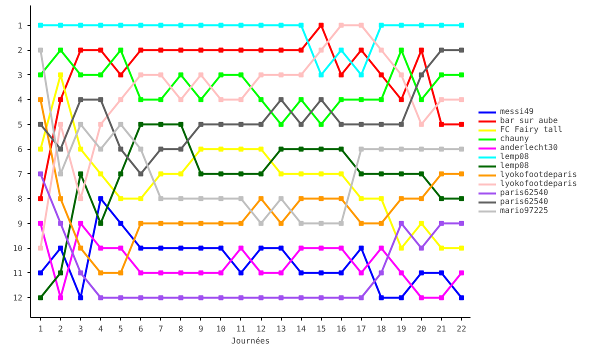  Describe the element at coordinates (524, 210) in the screenshot. I see `legend-label: mario97225` at that location.